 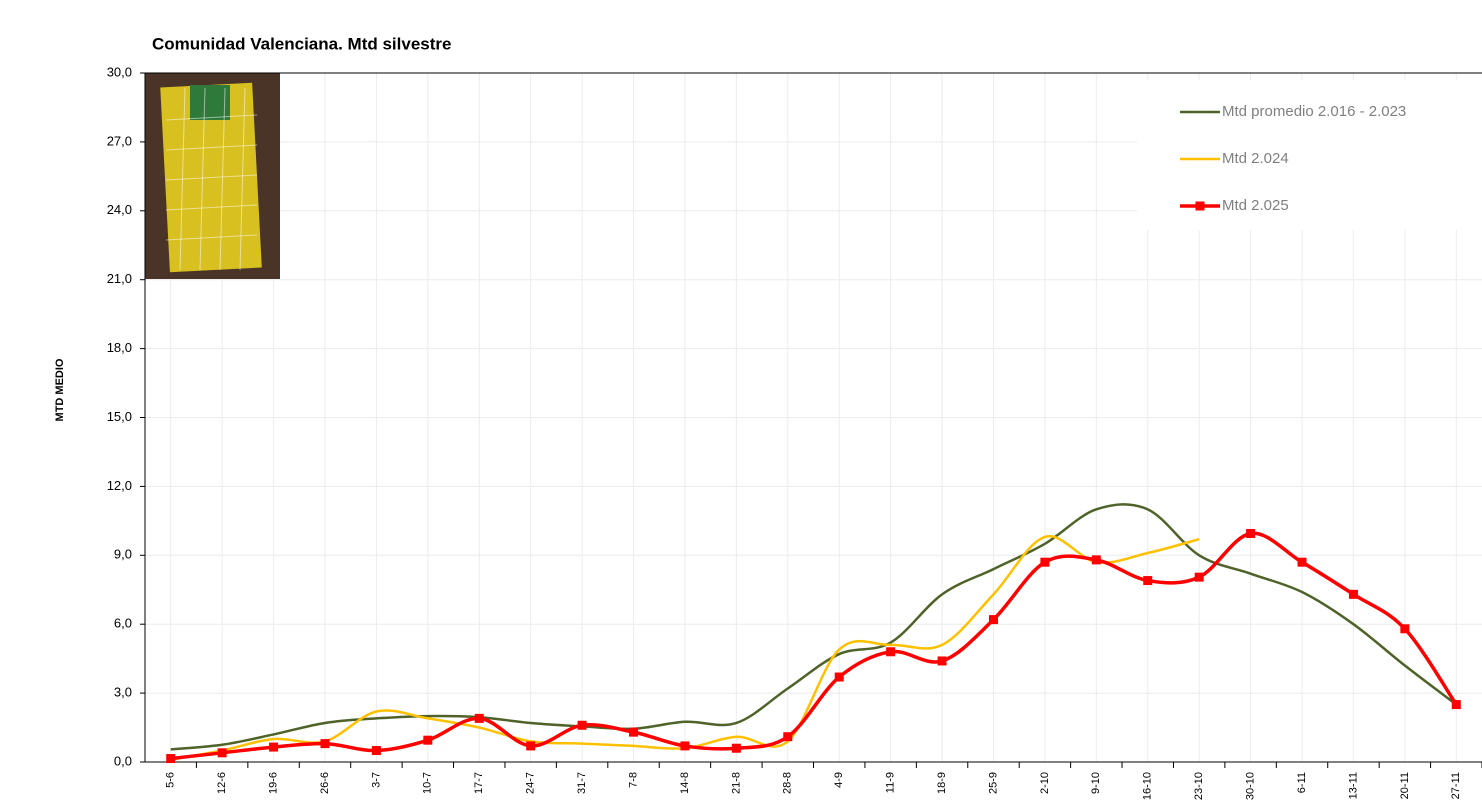 What do you see at coordinates (119, 416) in the screenshot?
I see `y-tick-label: 15,0` at bounding box center [119, 416].